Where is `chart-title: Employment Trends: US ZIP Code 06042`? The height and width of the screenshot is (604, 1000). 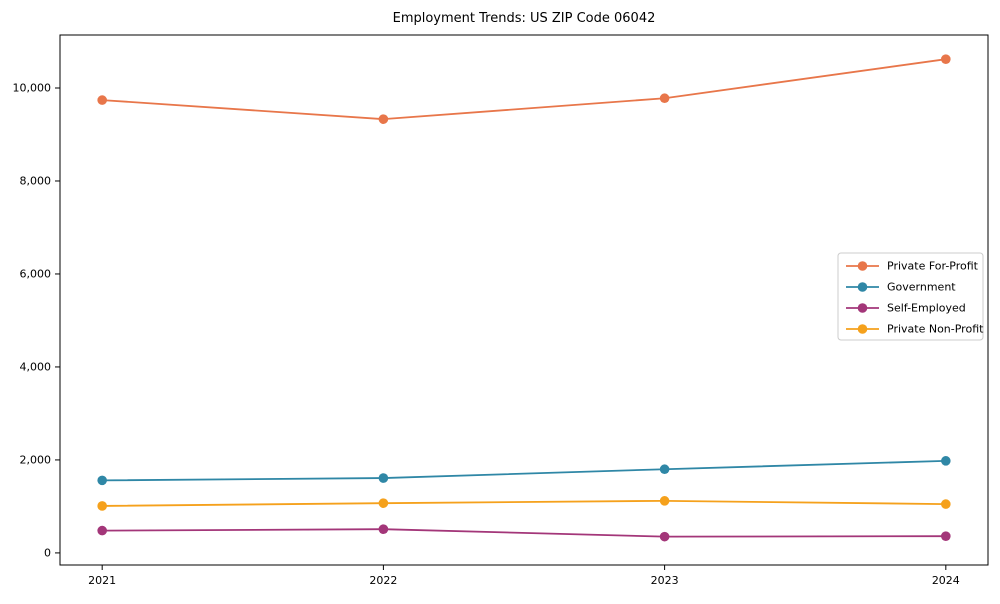 chart-title: Employment Trends: US ZIP Code 06042 is located at coordinates (524, 18).